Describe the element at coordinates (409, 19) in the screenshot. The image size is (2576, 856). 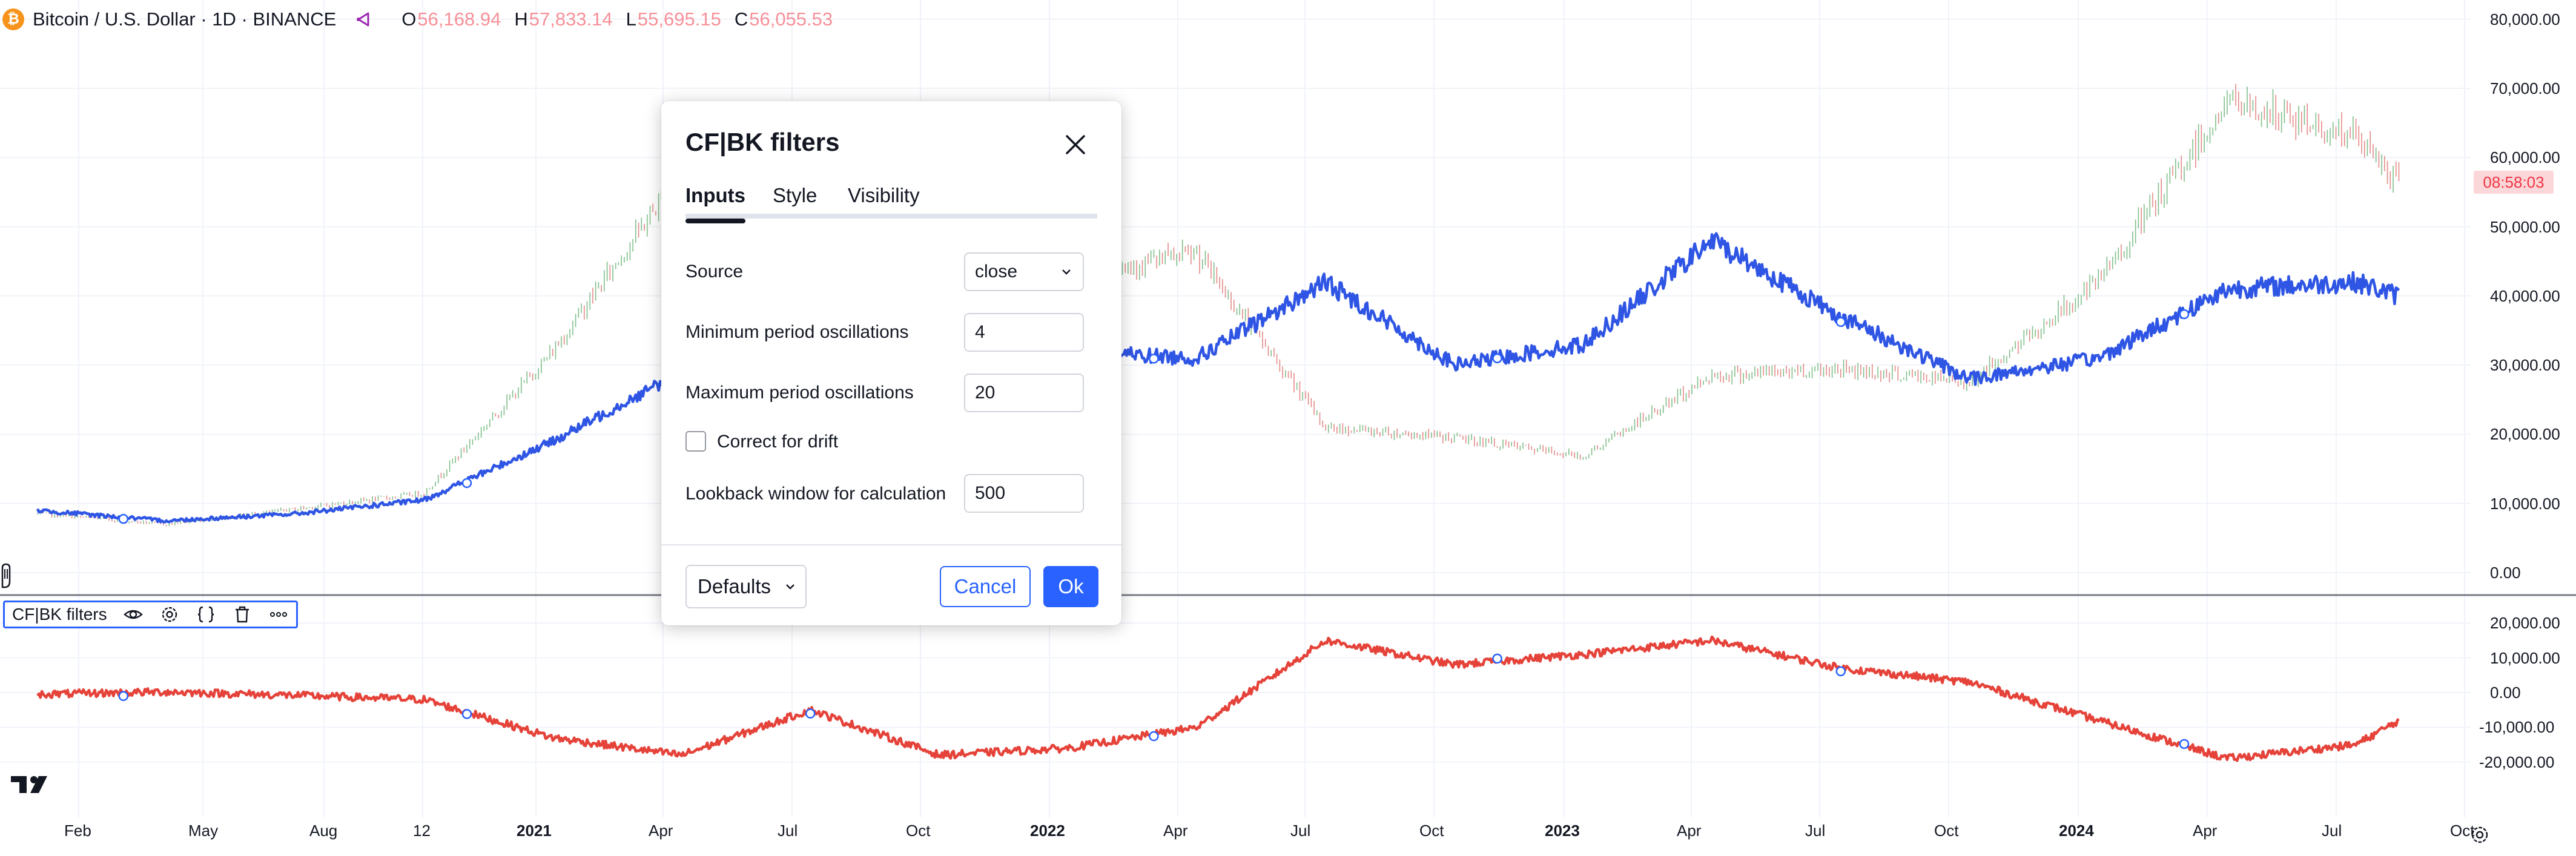
I see `open-key: O` at that location.